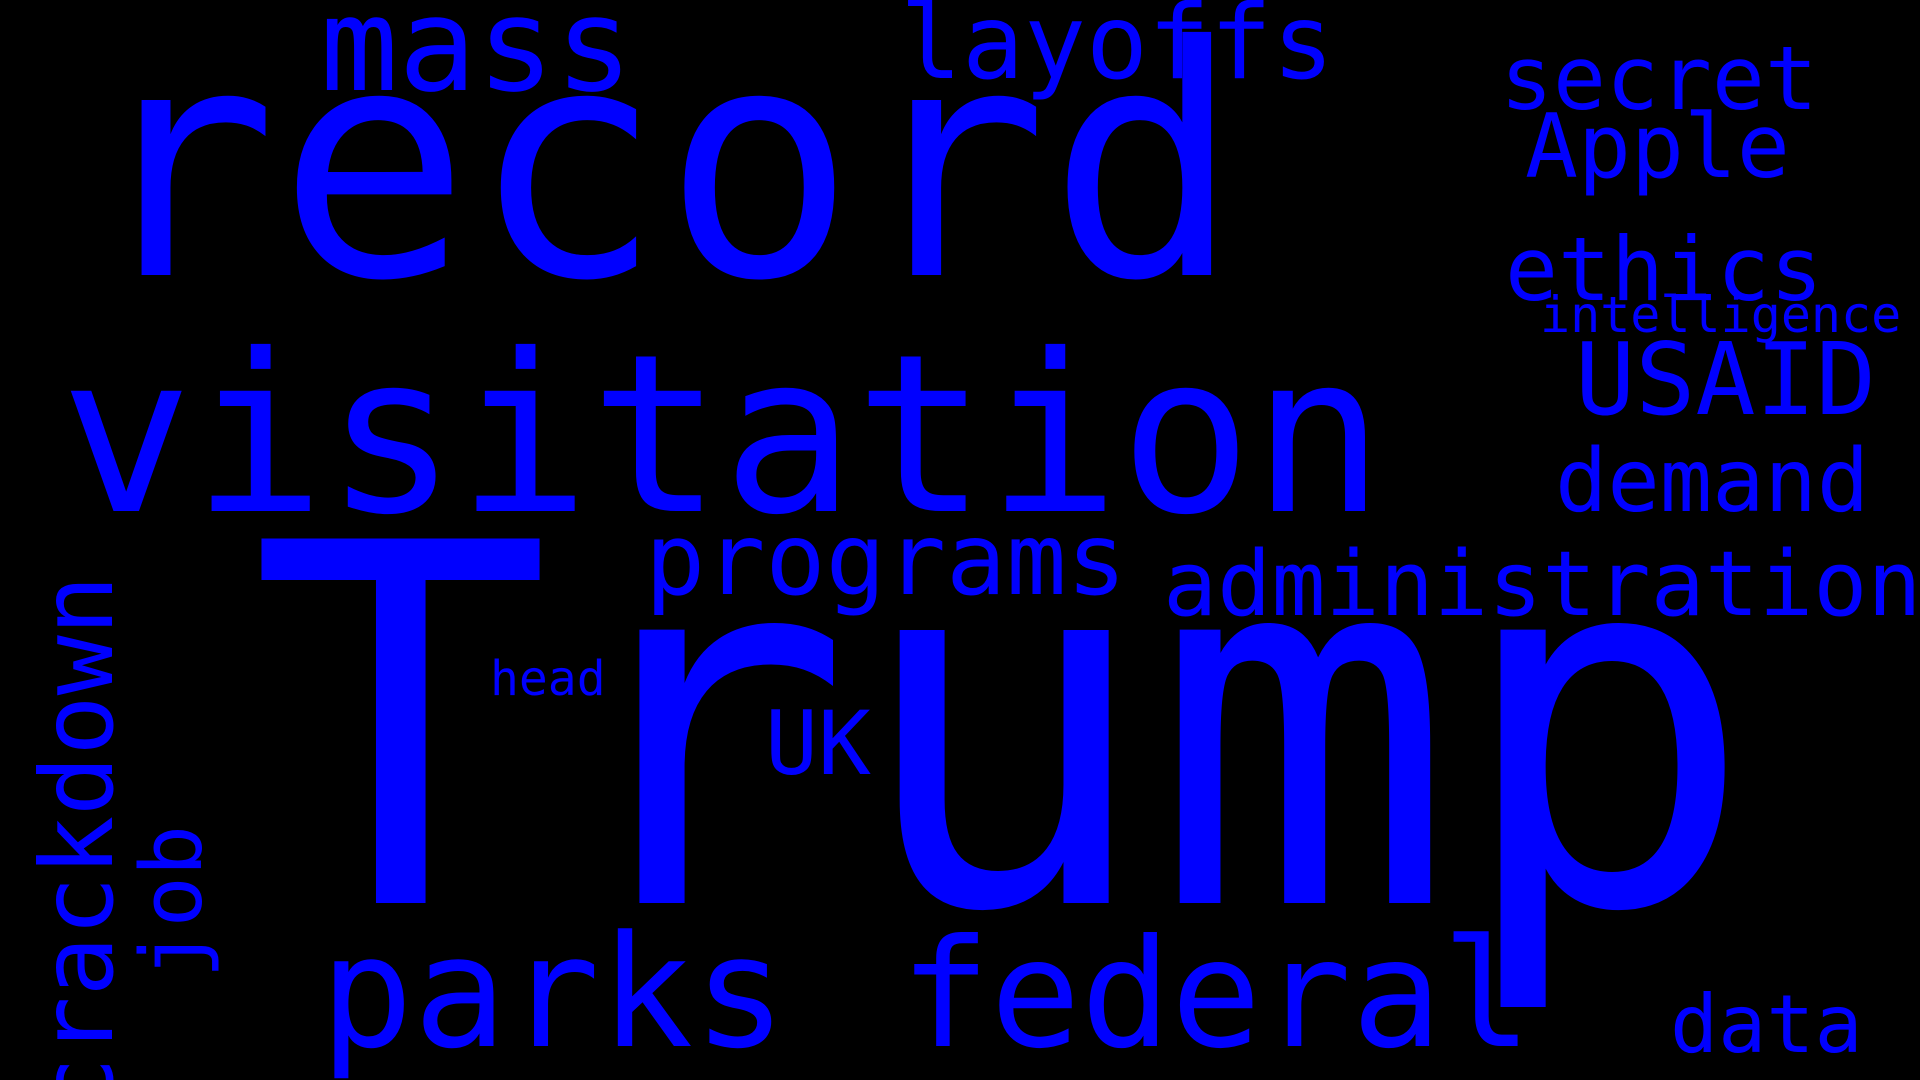 The image size is (1920, 1080). What do you see at coordinates (1659, 78) in the screenshot?
I see `word-secret: secret` at bounding box center [1659, 78].